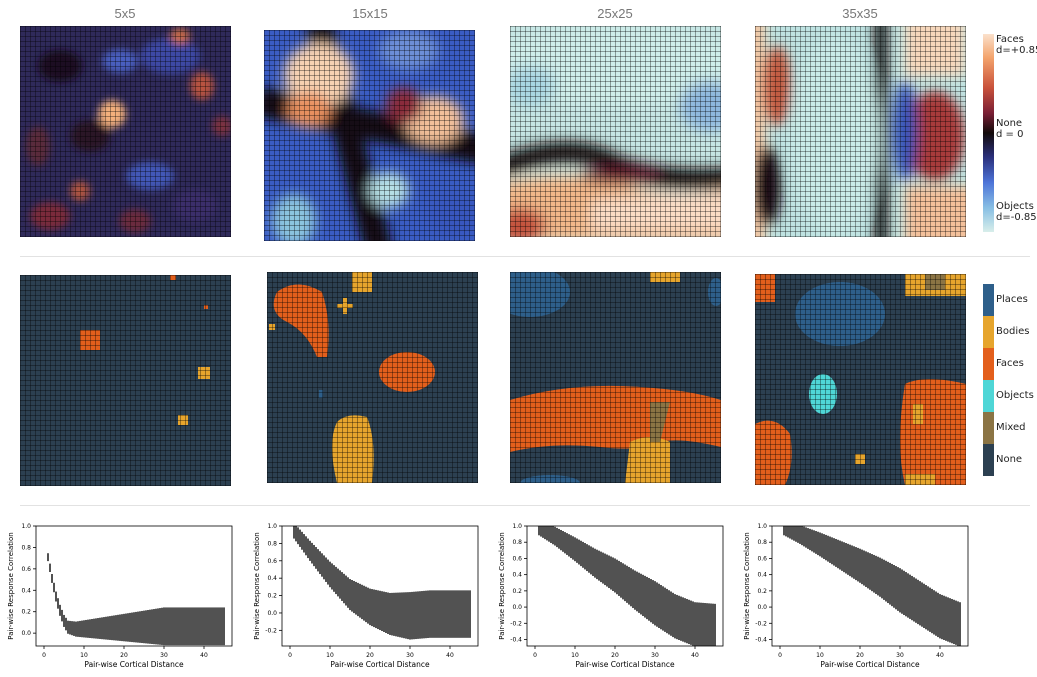 This screenshot has height=677, width=1037. What do you see at coordinates (1011, 427) in the screenshot?
I see `legend-label-mixed: Mixed` at bounding box center [1011, 427].